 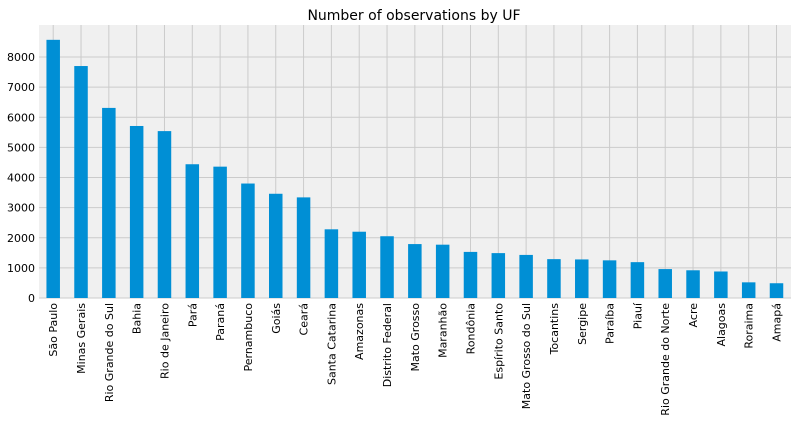 What do you see at coordinates (21, 117) in the screenshot?
I see `y-tick-label: 6000` at bounding box center [21, 117].